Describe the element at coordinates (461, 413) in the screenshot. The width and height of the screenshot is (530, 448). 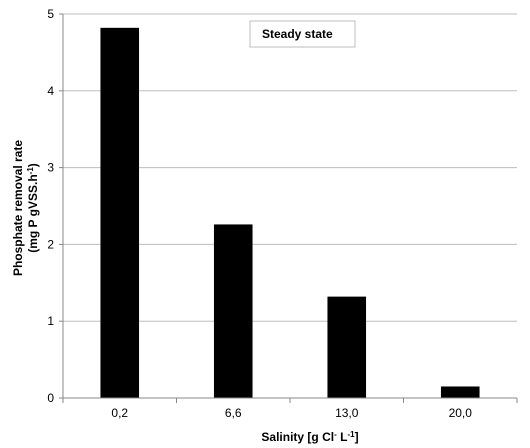
I see `x-tick-label: 20,0` at that location.